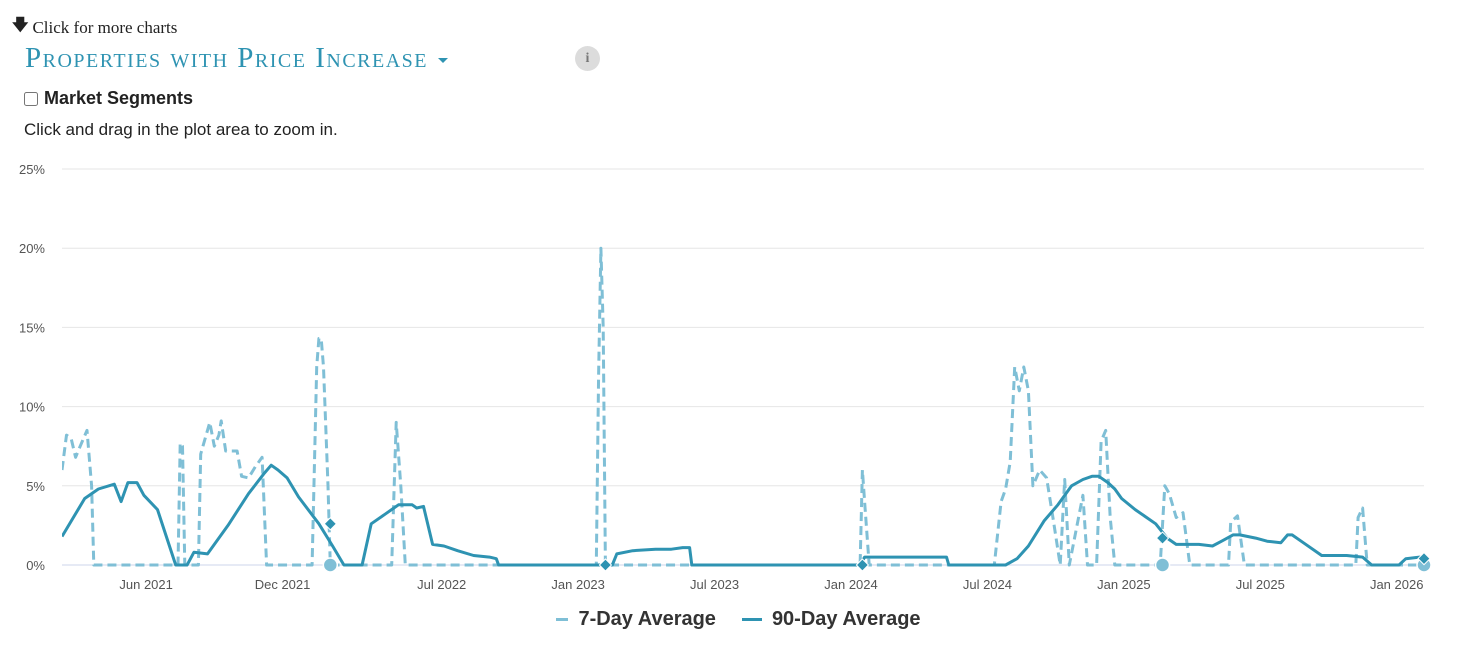 This screenshot has height=656, width=1477. Describe the element at coordinates (32, 407) in the screenshot. I see `y-tick-label: 10%` at that location.